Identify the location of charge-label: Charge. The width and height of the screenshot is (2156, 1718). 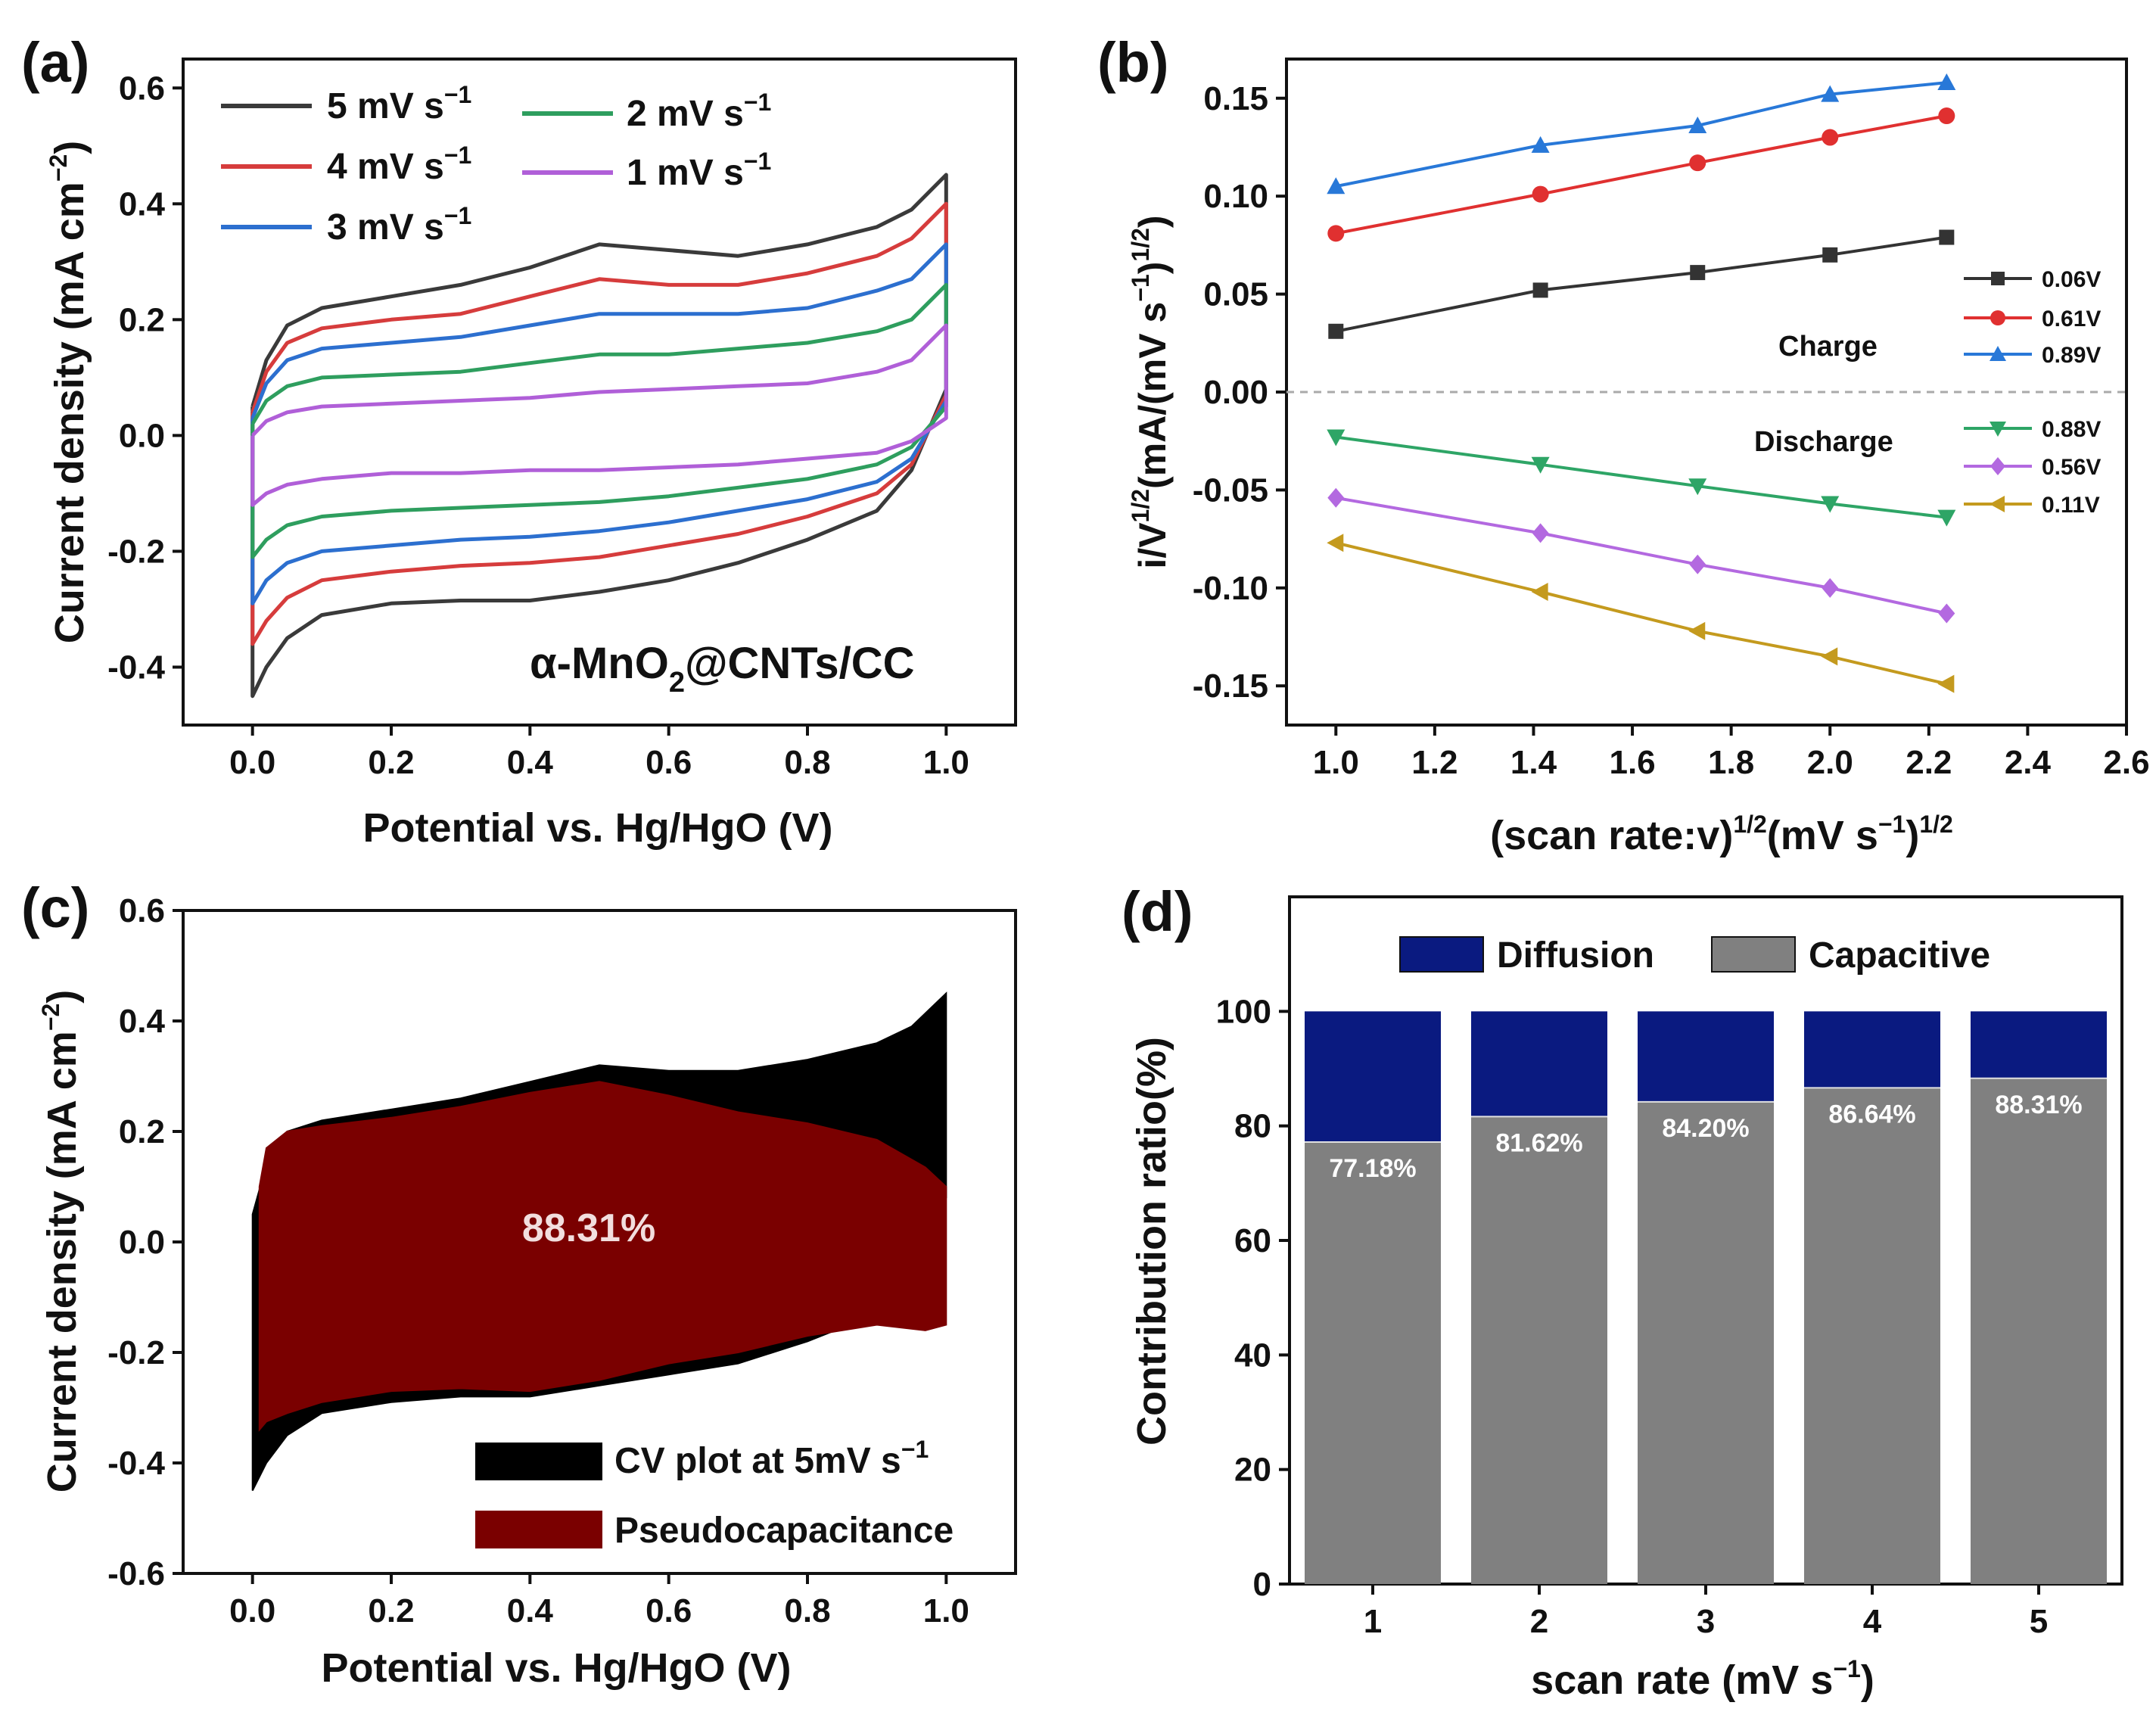
(1828, 347).